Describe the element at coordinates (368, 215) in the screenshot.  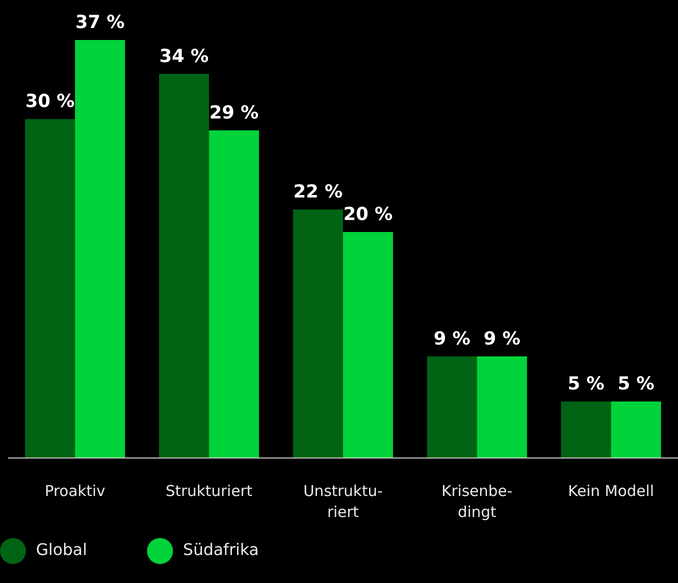
I see `data-label: 20 %` at that location.